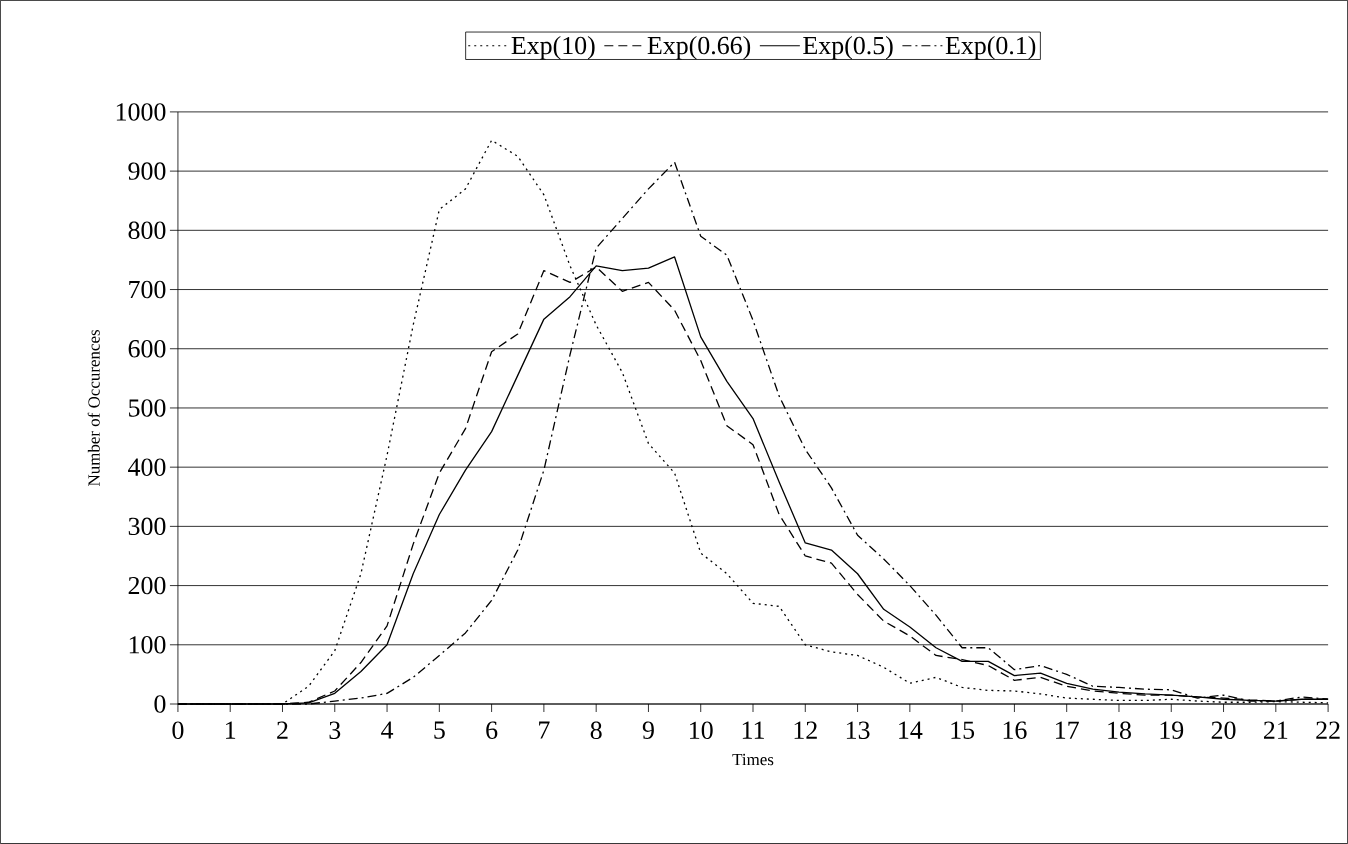 This screenshot has height=844, width=1348. What do you see at coordinates (648, 730) in the screenshot?
I see `x-tick-label: 9` at bounding box center [648, 730].